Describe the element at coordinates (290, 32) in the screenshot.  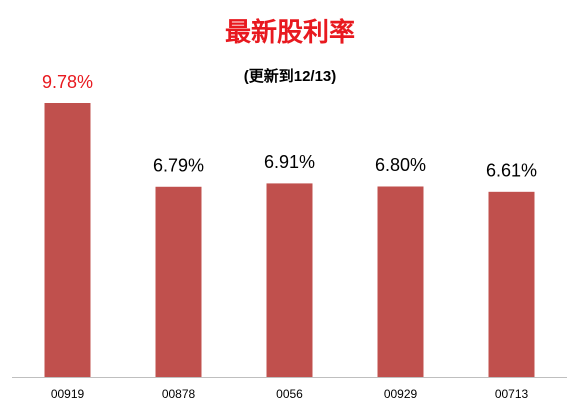
I see `chart-title: 最新股利率` at that location.